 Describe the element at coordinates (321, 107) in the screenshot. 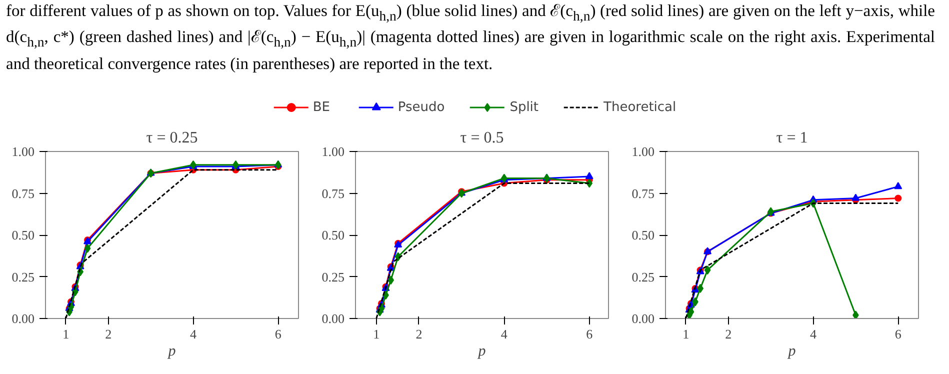

I see `legend-label: BE` at that location.